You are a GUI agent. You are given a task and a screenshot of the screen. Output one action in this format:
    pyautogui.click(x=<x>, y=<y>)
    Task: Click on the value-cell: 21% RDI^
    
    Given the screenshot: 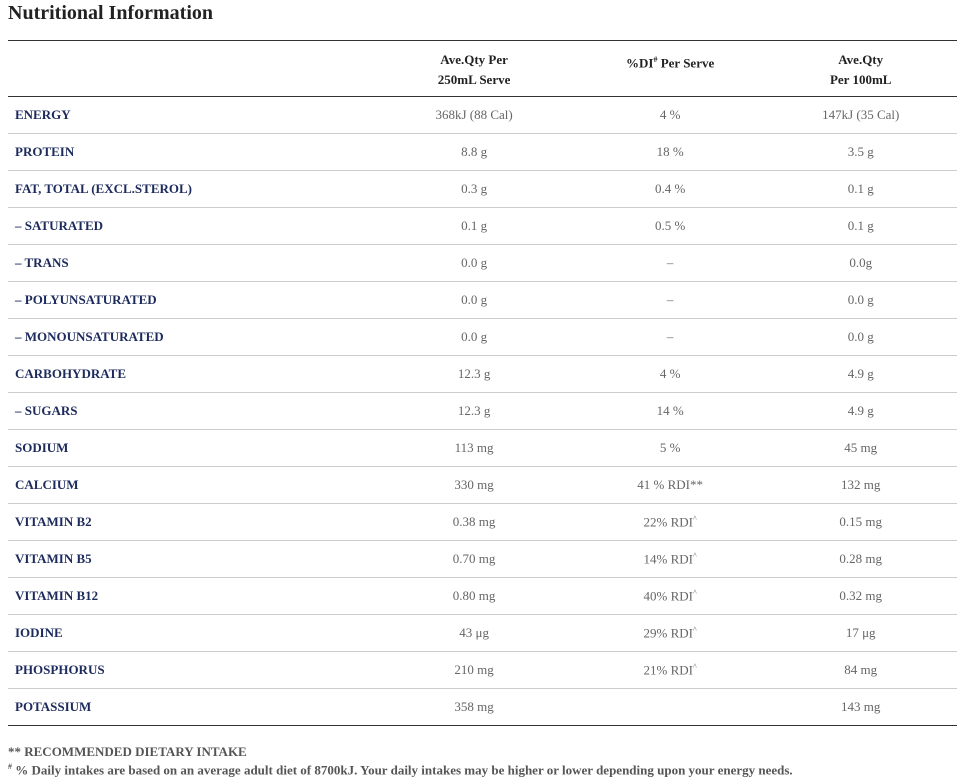 What is the action you would take?
    pyautogui.click(x=670, y=670)
    